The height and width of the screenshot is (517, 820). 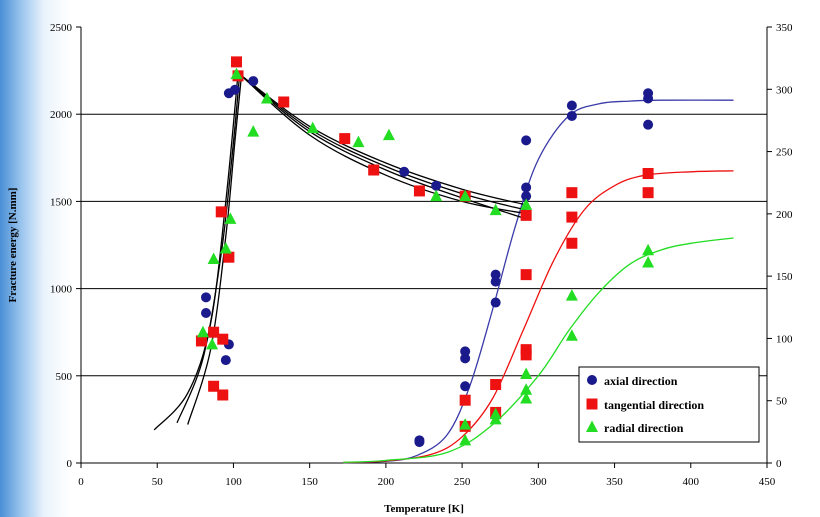 What do you see at coordinates (784, 90) in the screenshot?
I see `y2-tick-label: 300` at bounding box center [784, 90].